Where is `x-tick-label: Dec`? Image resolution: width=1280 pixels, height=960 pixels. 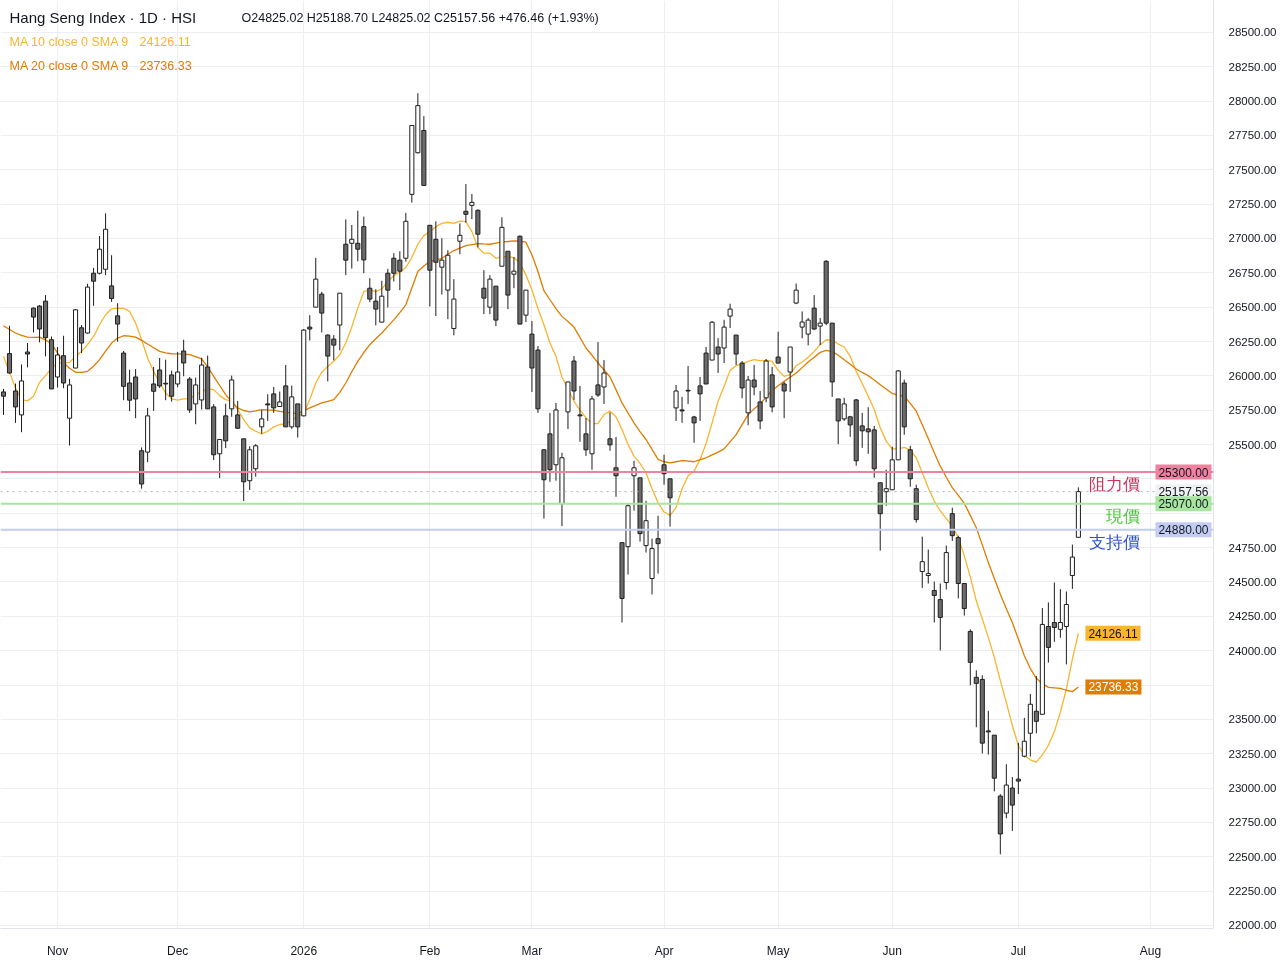 x-tick-label: Dec is located at coordinates (177, 950).